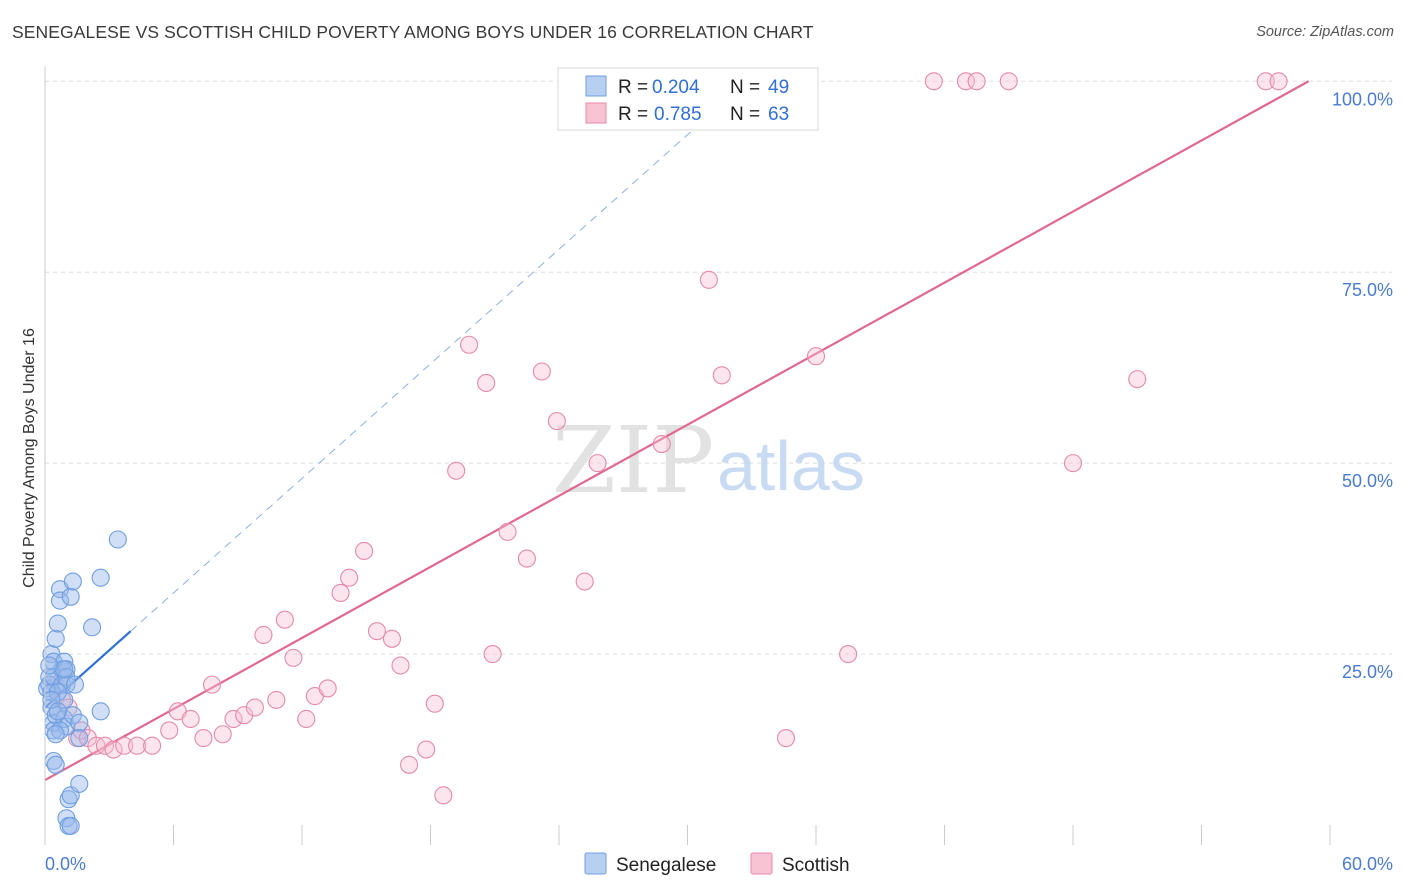 The height and width of the screenshot is (892, 1406). Describe the element at coordinates (676, 87) in the screenshot. I see `legend-r-value-senegalese: 0.204` at that location.